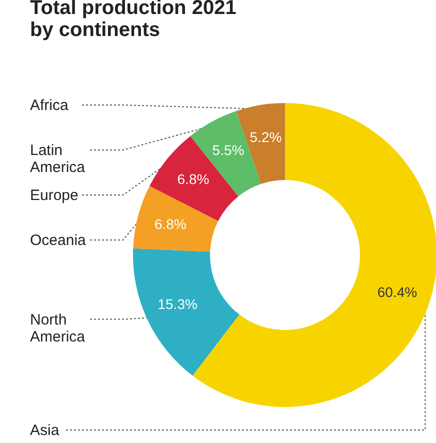 Image resolution: width=436 pixels, height=443 pixels. What do you see at coordinates (266, 137) in the screenshot?
I see `data-label: 5.2%` at bounding box center [266, 137].